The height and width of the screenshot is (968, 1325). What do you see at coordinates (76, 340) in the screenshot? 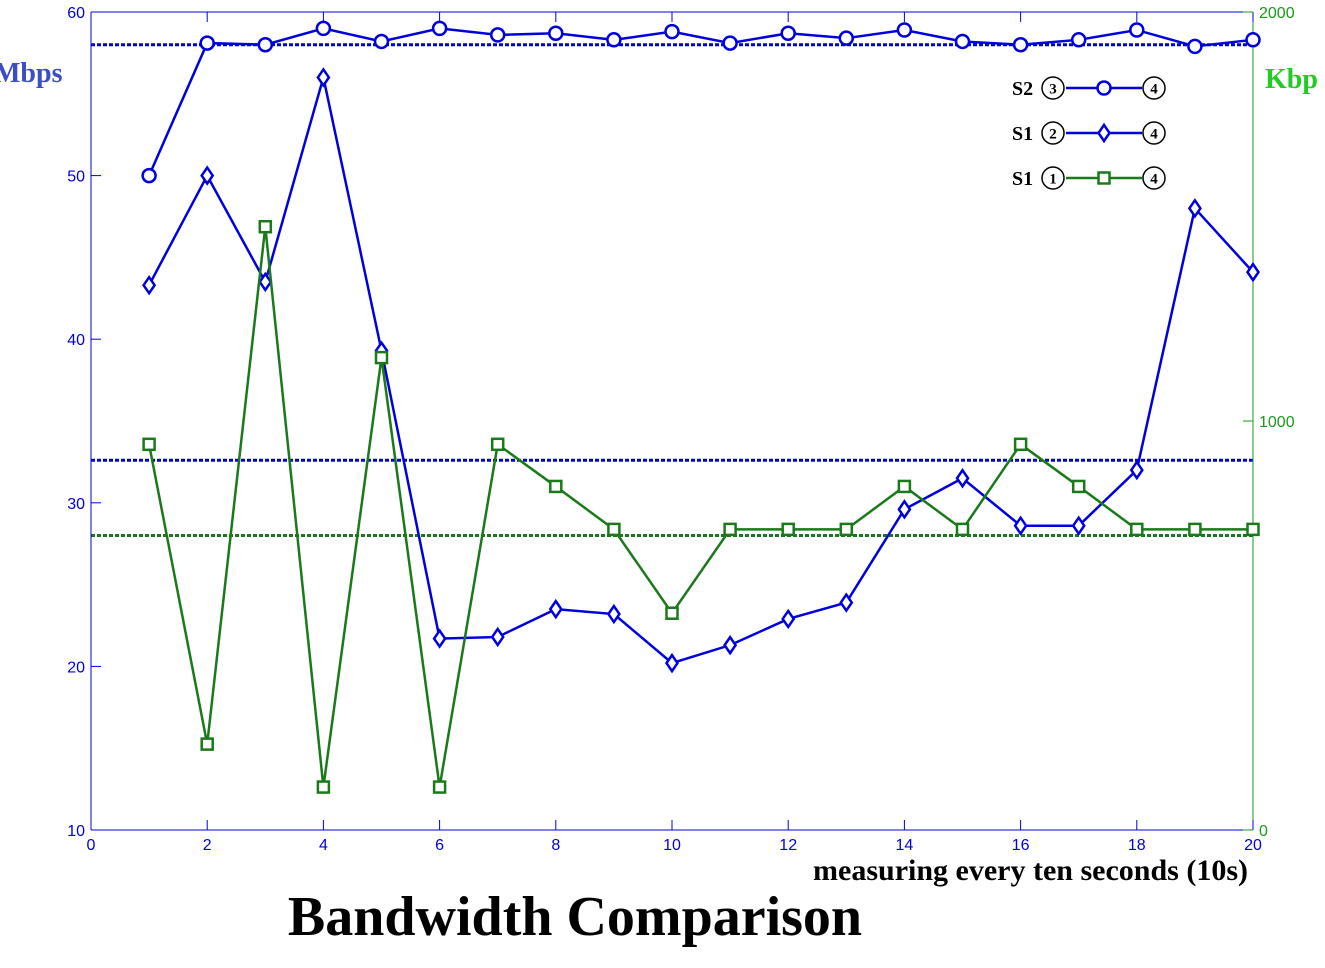
I see `left-y-tick-label: 40` at bounding box center [76, 340].